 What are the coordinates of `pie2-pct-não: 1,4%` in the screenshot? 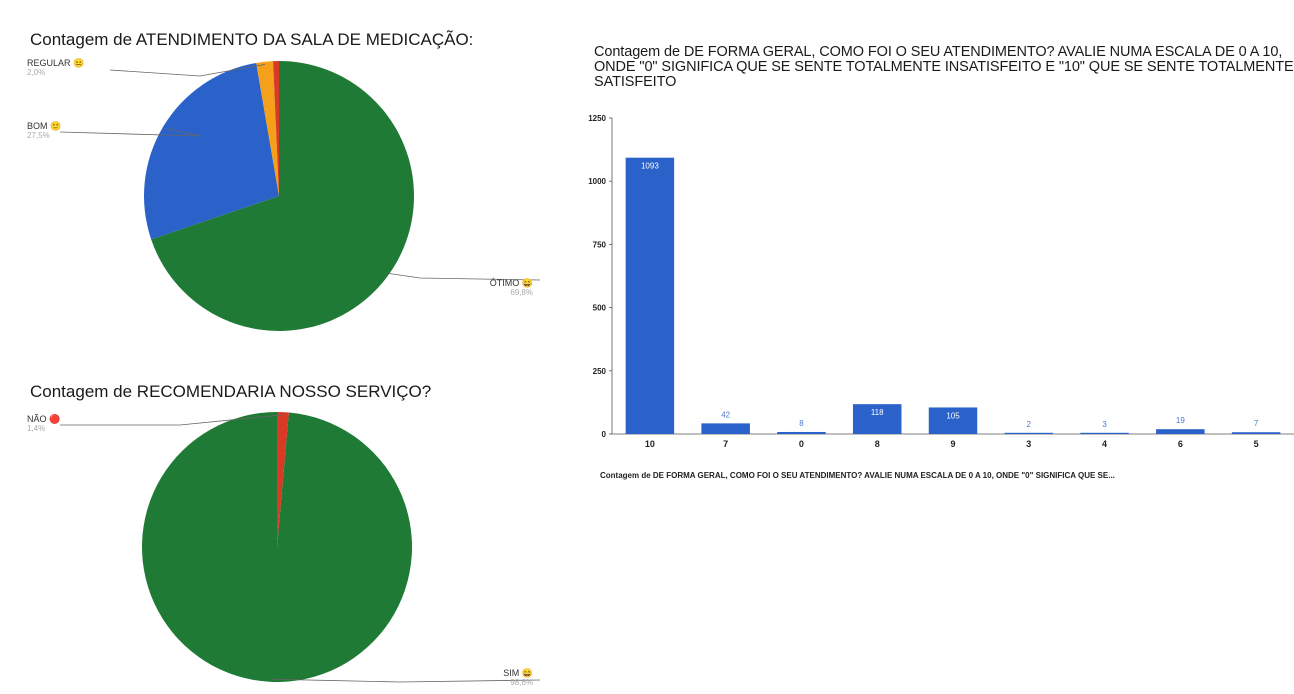 It's located at (36, 428).